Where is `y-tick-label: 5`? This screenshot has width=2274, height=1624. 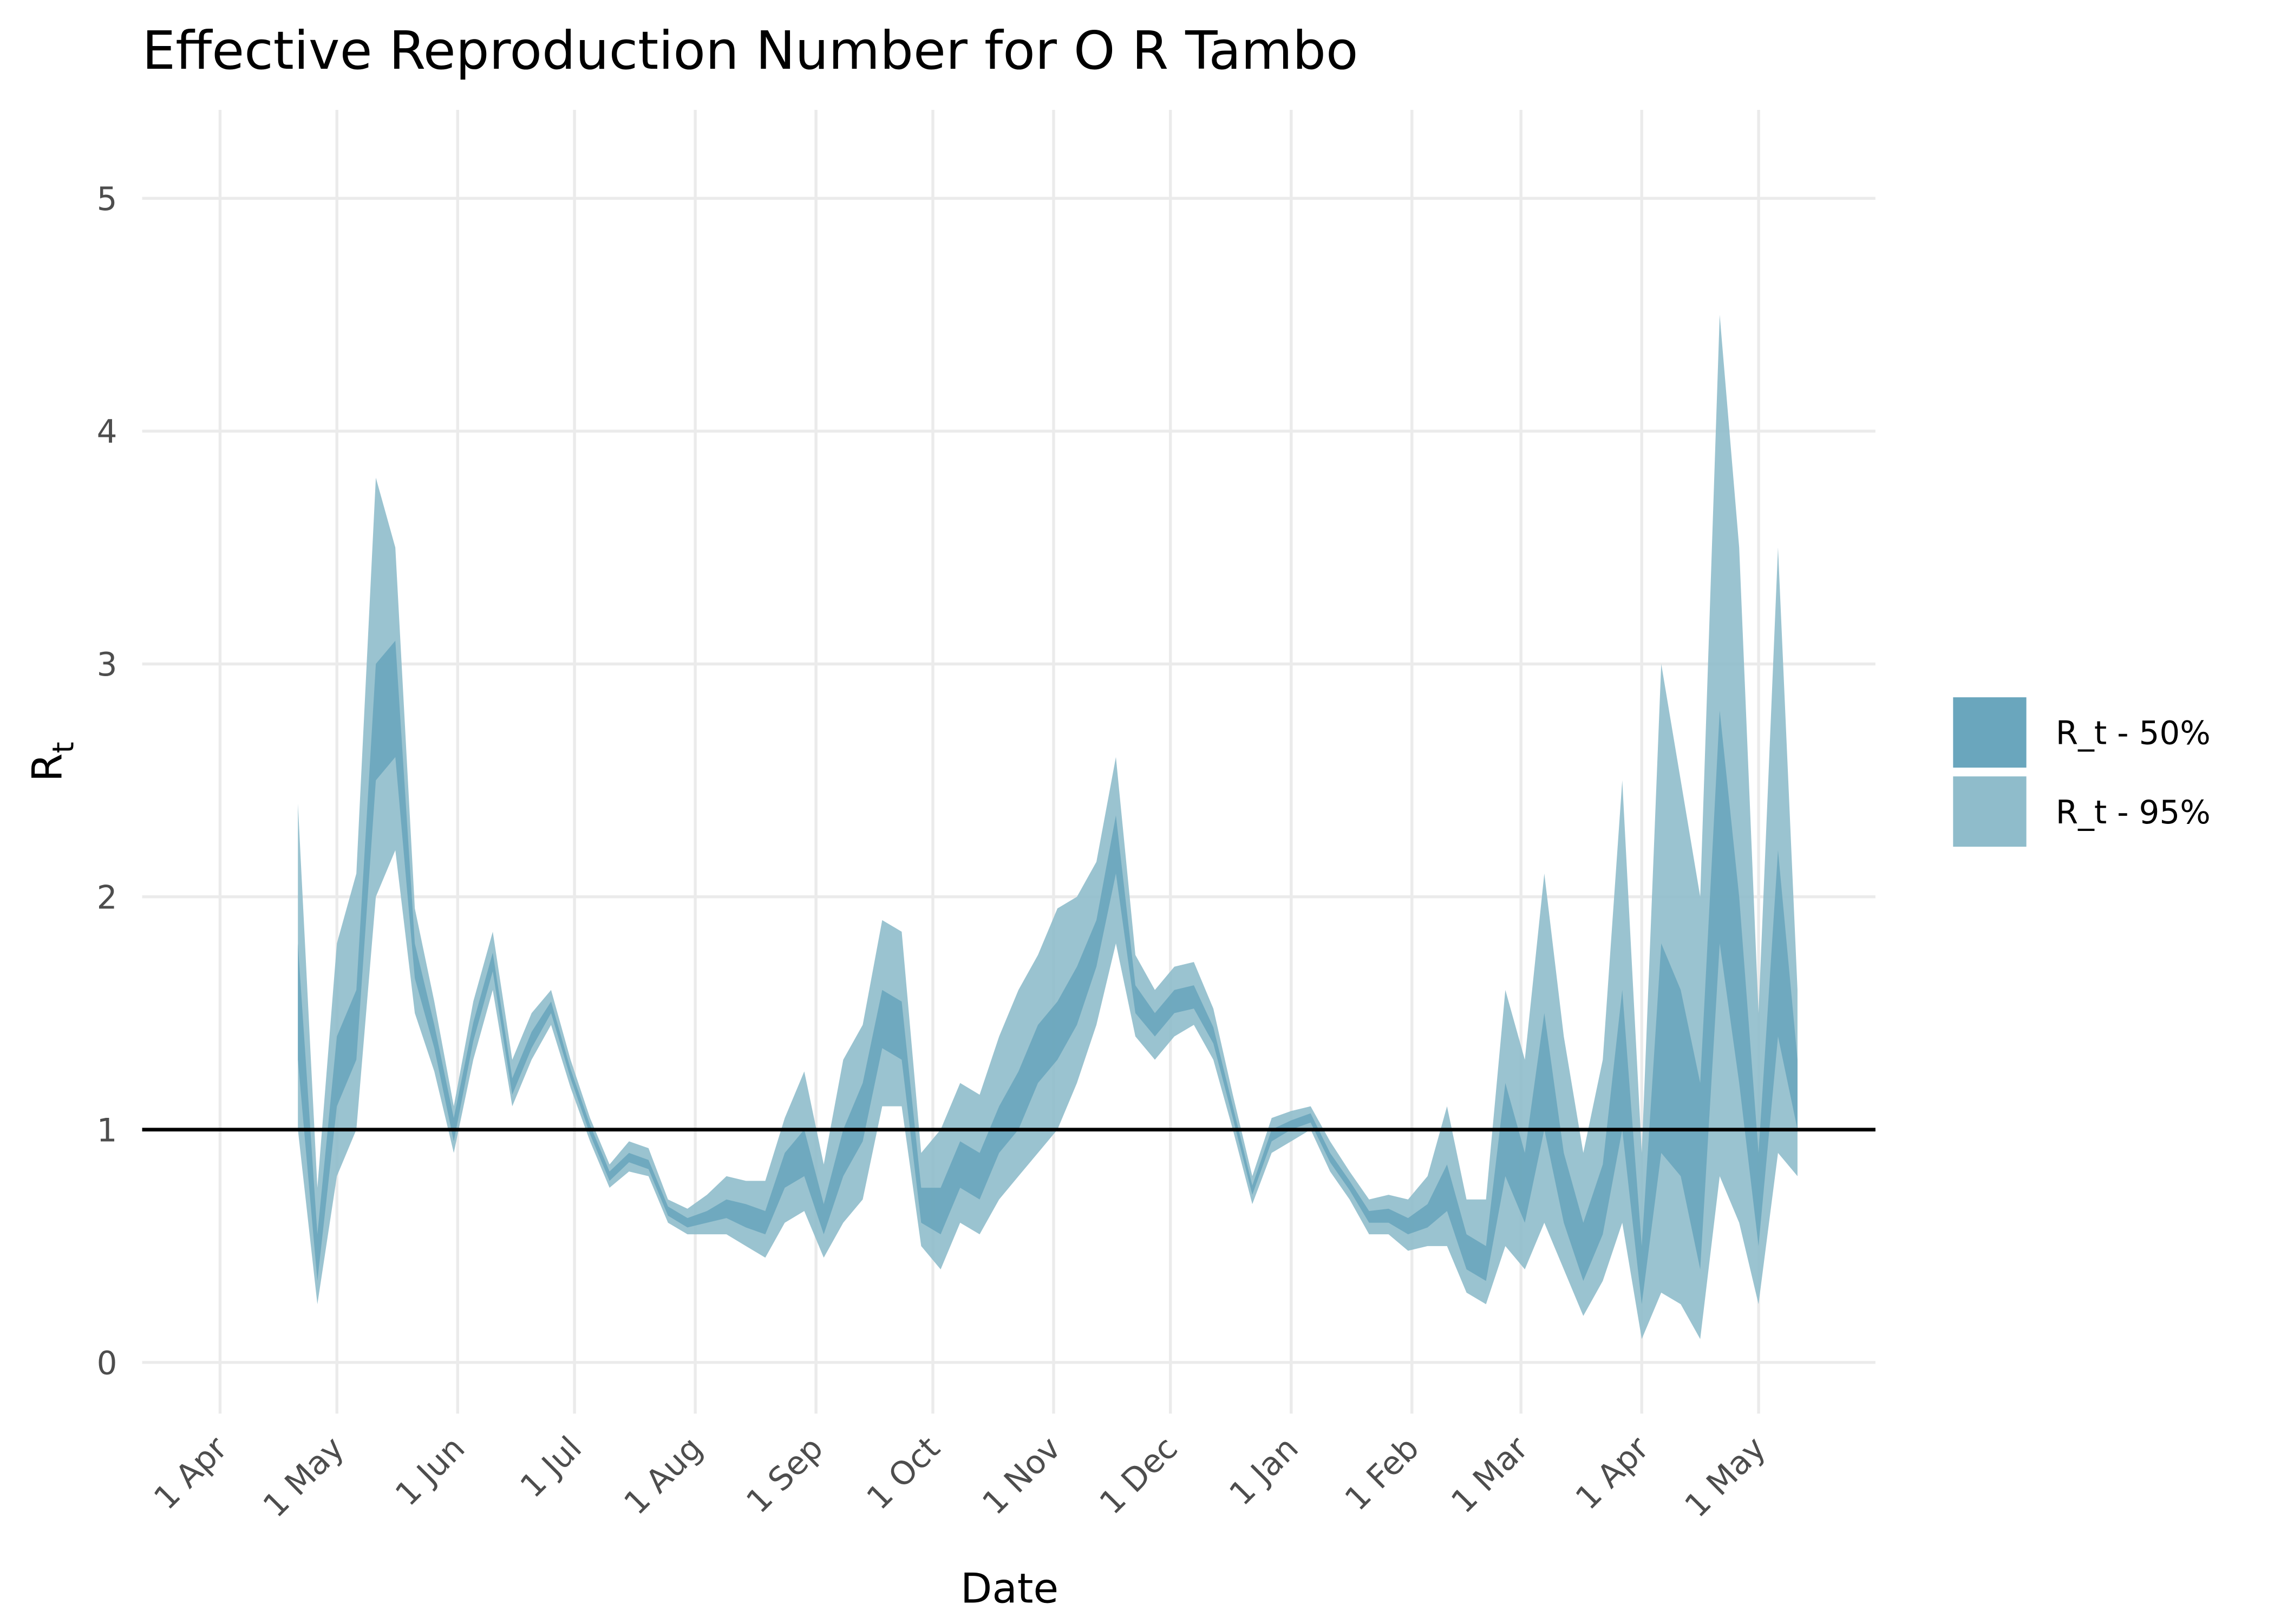
y-tick-label: 5 is located at coordinates (107, 199).